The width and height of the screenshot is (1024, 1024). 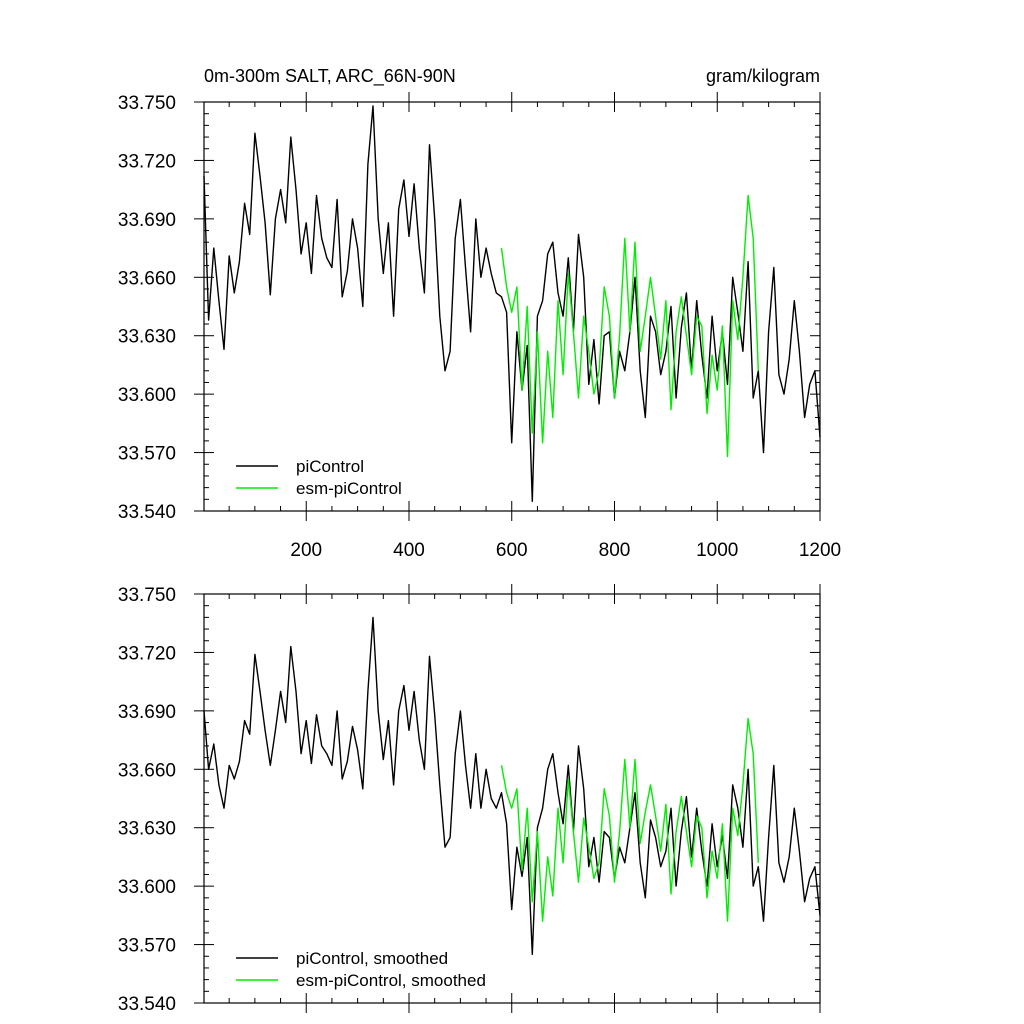 What do you see at coordinates (306, 550) in the screenshot?
I see `x-tick-label: 200` at bounding box center [306, 550].